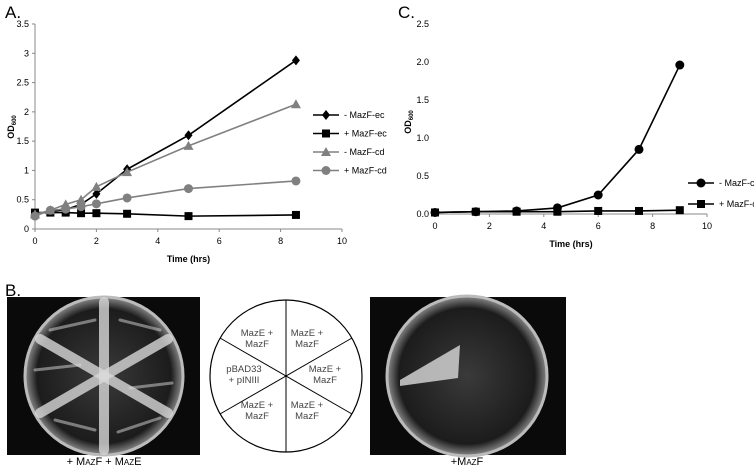  I want to click on y-tick-label: 0, so click(26, 229).